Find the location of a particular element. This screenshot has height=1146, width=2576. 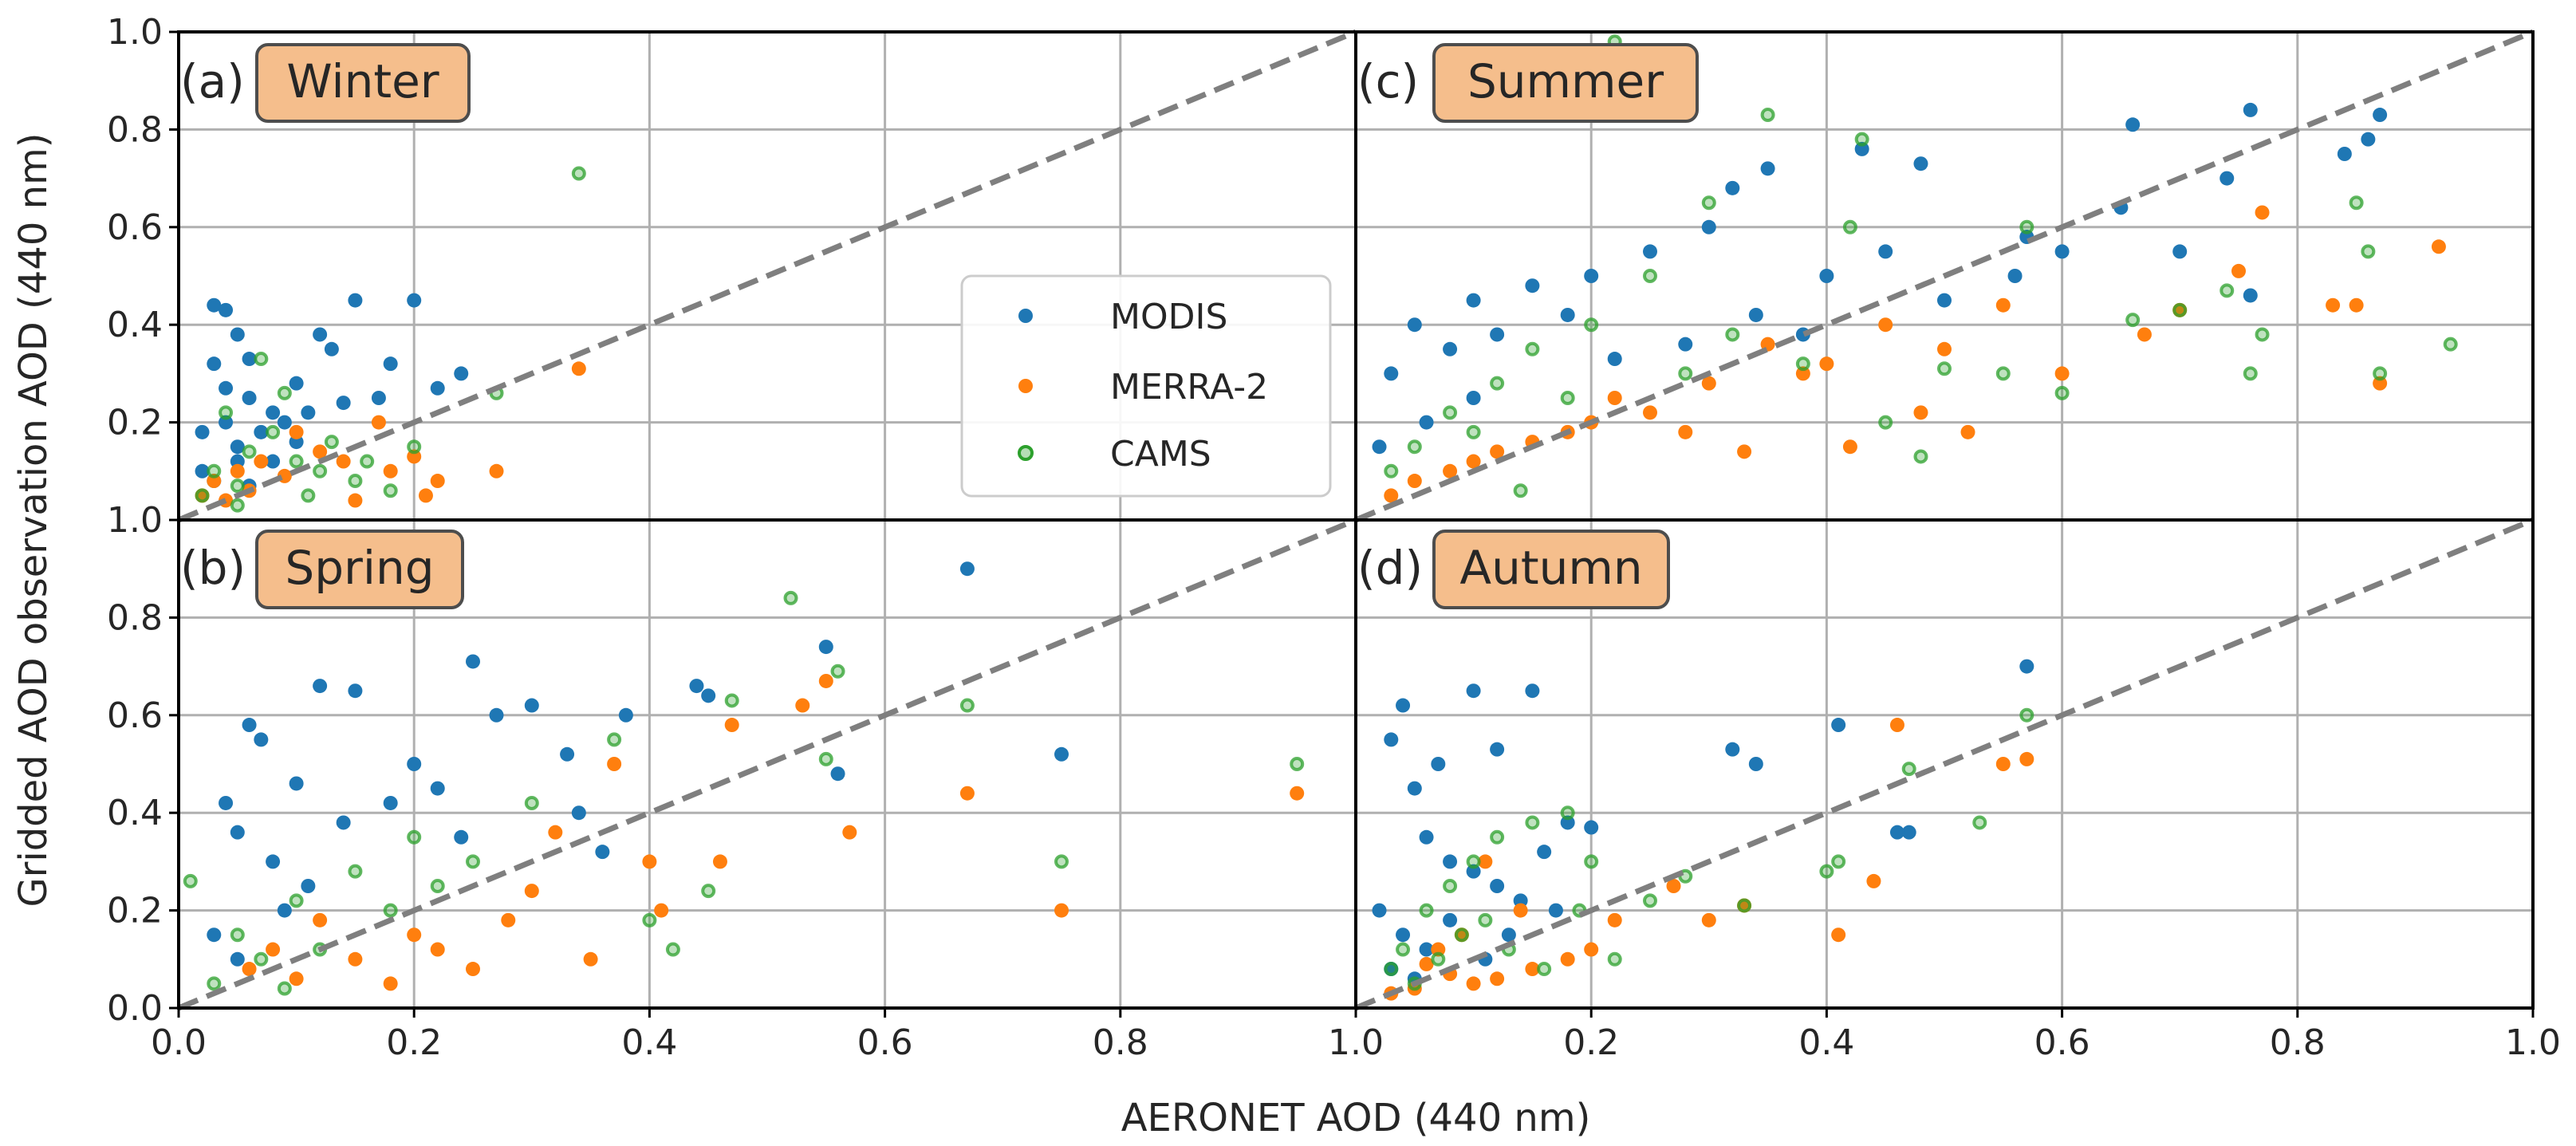

x-tick-label: 0.8 is located at coordinates (2298, 1042).